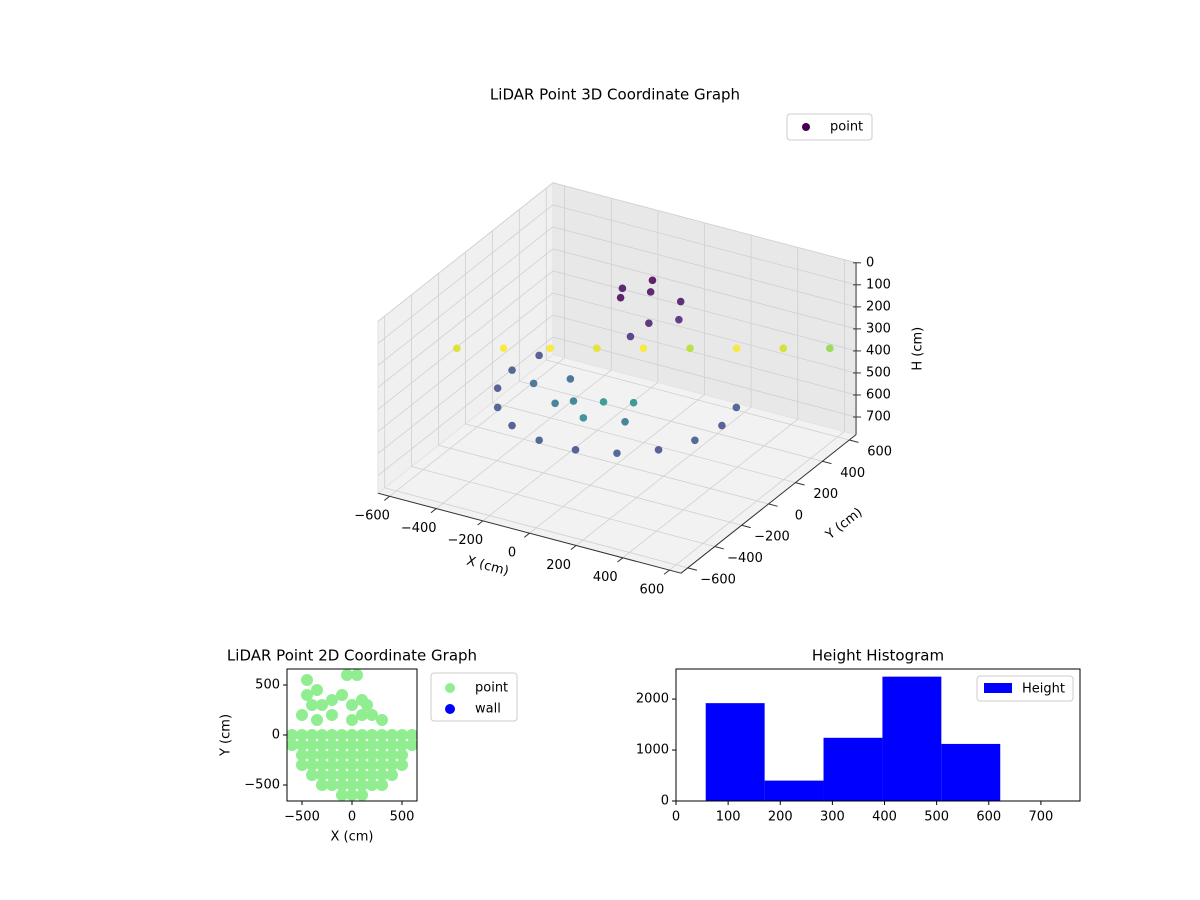  What do you see at coordinates (419, 528) in the screenshot?
I see `x-tick-label: −400` at bounding box center [419, 528].